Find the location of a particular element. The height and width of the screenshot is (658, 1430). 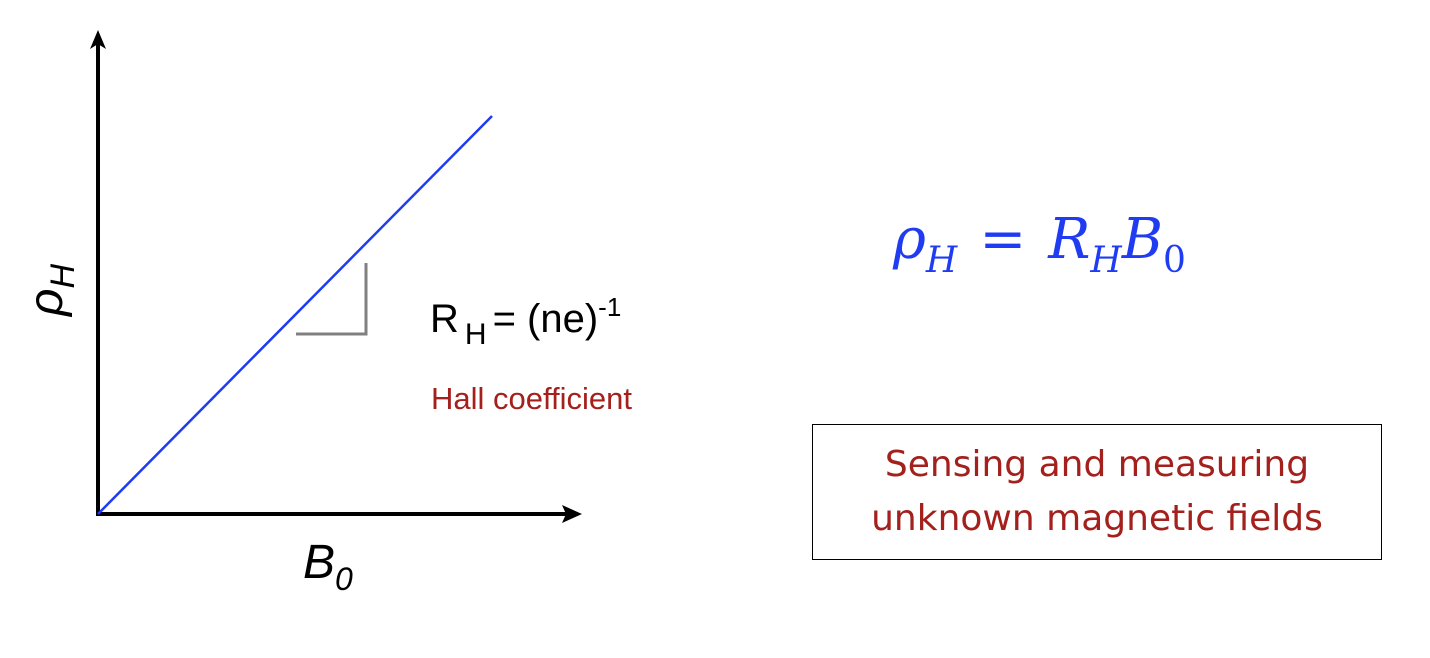

y-axis-arrowhead is located at coordinates (98, 39).